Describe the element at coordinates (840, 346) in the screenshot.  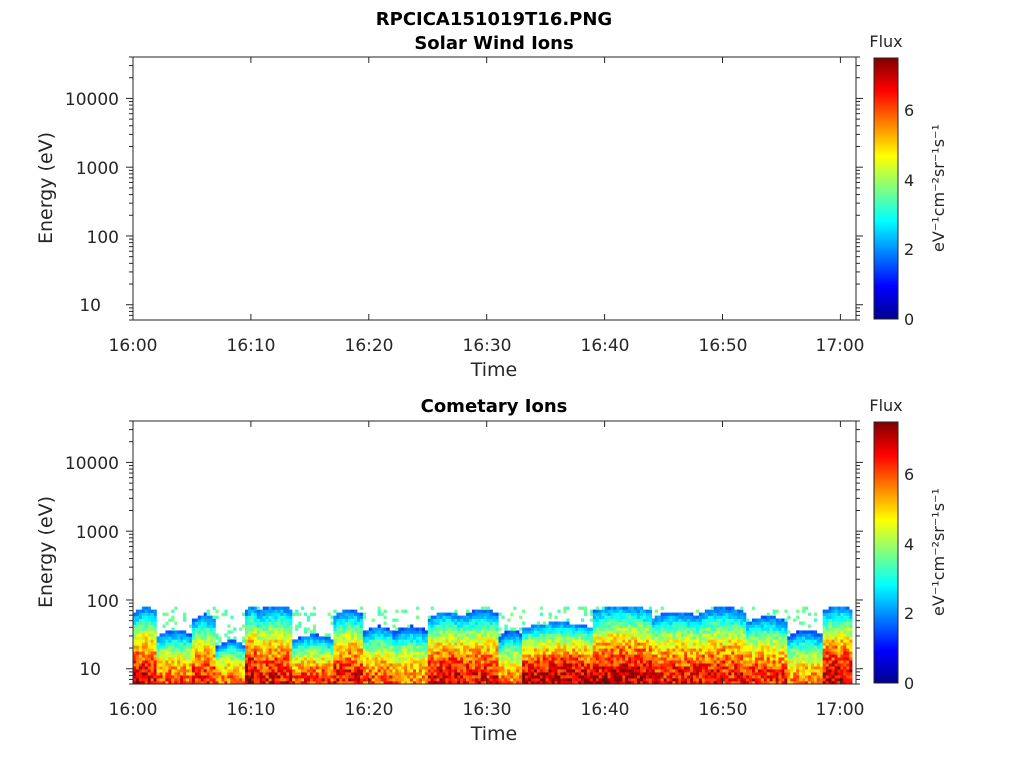
I see `x-tick-label: 17:00` at that location.